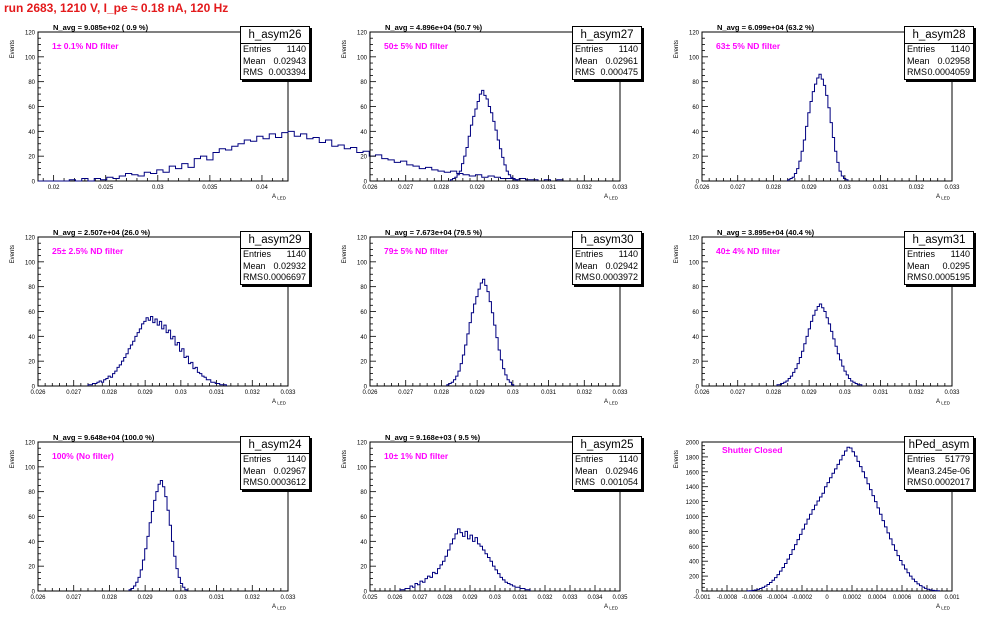 This screenshot has width=996, height=627. What do you see at coordinates (802, 598) in the screenshot?
I see `x-tick-label: -0.0002` at bounding box center [802, 598].